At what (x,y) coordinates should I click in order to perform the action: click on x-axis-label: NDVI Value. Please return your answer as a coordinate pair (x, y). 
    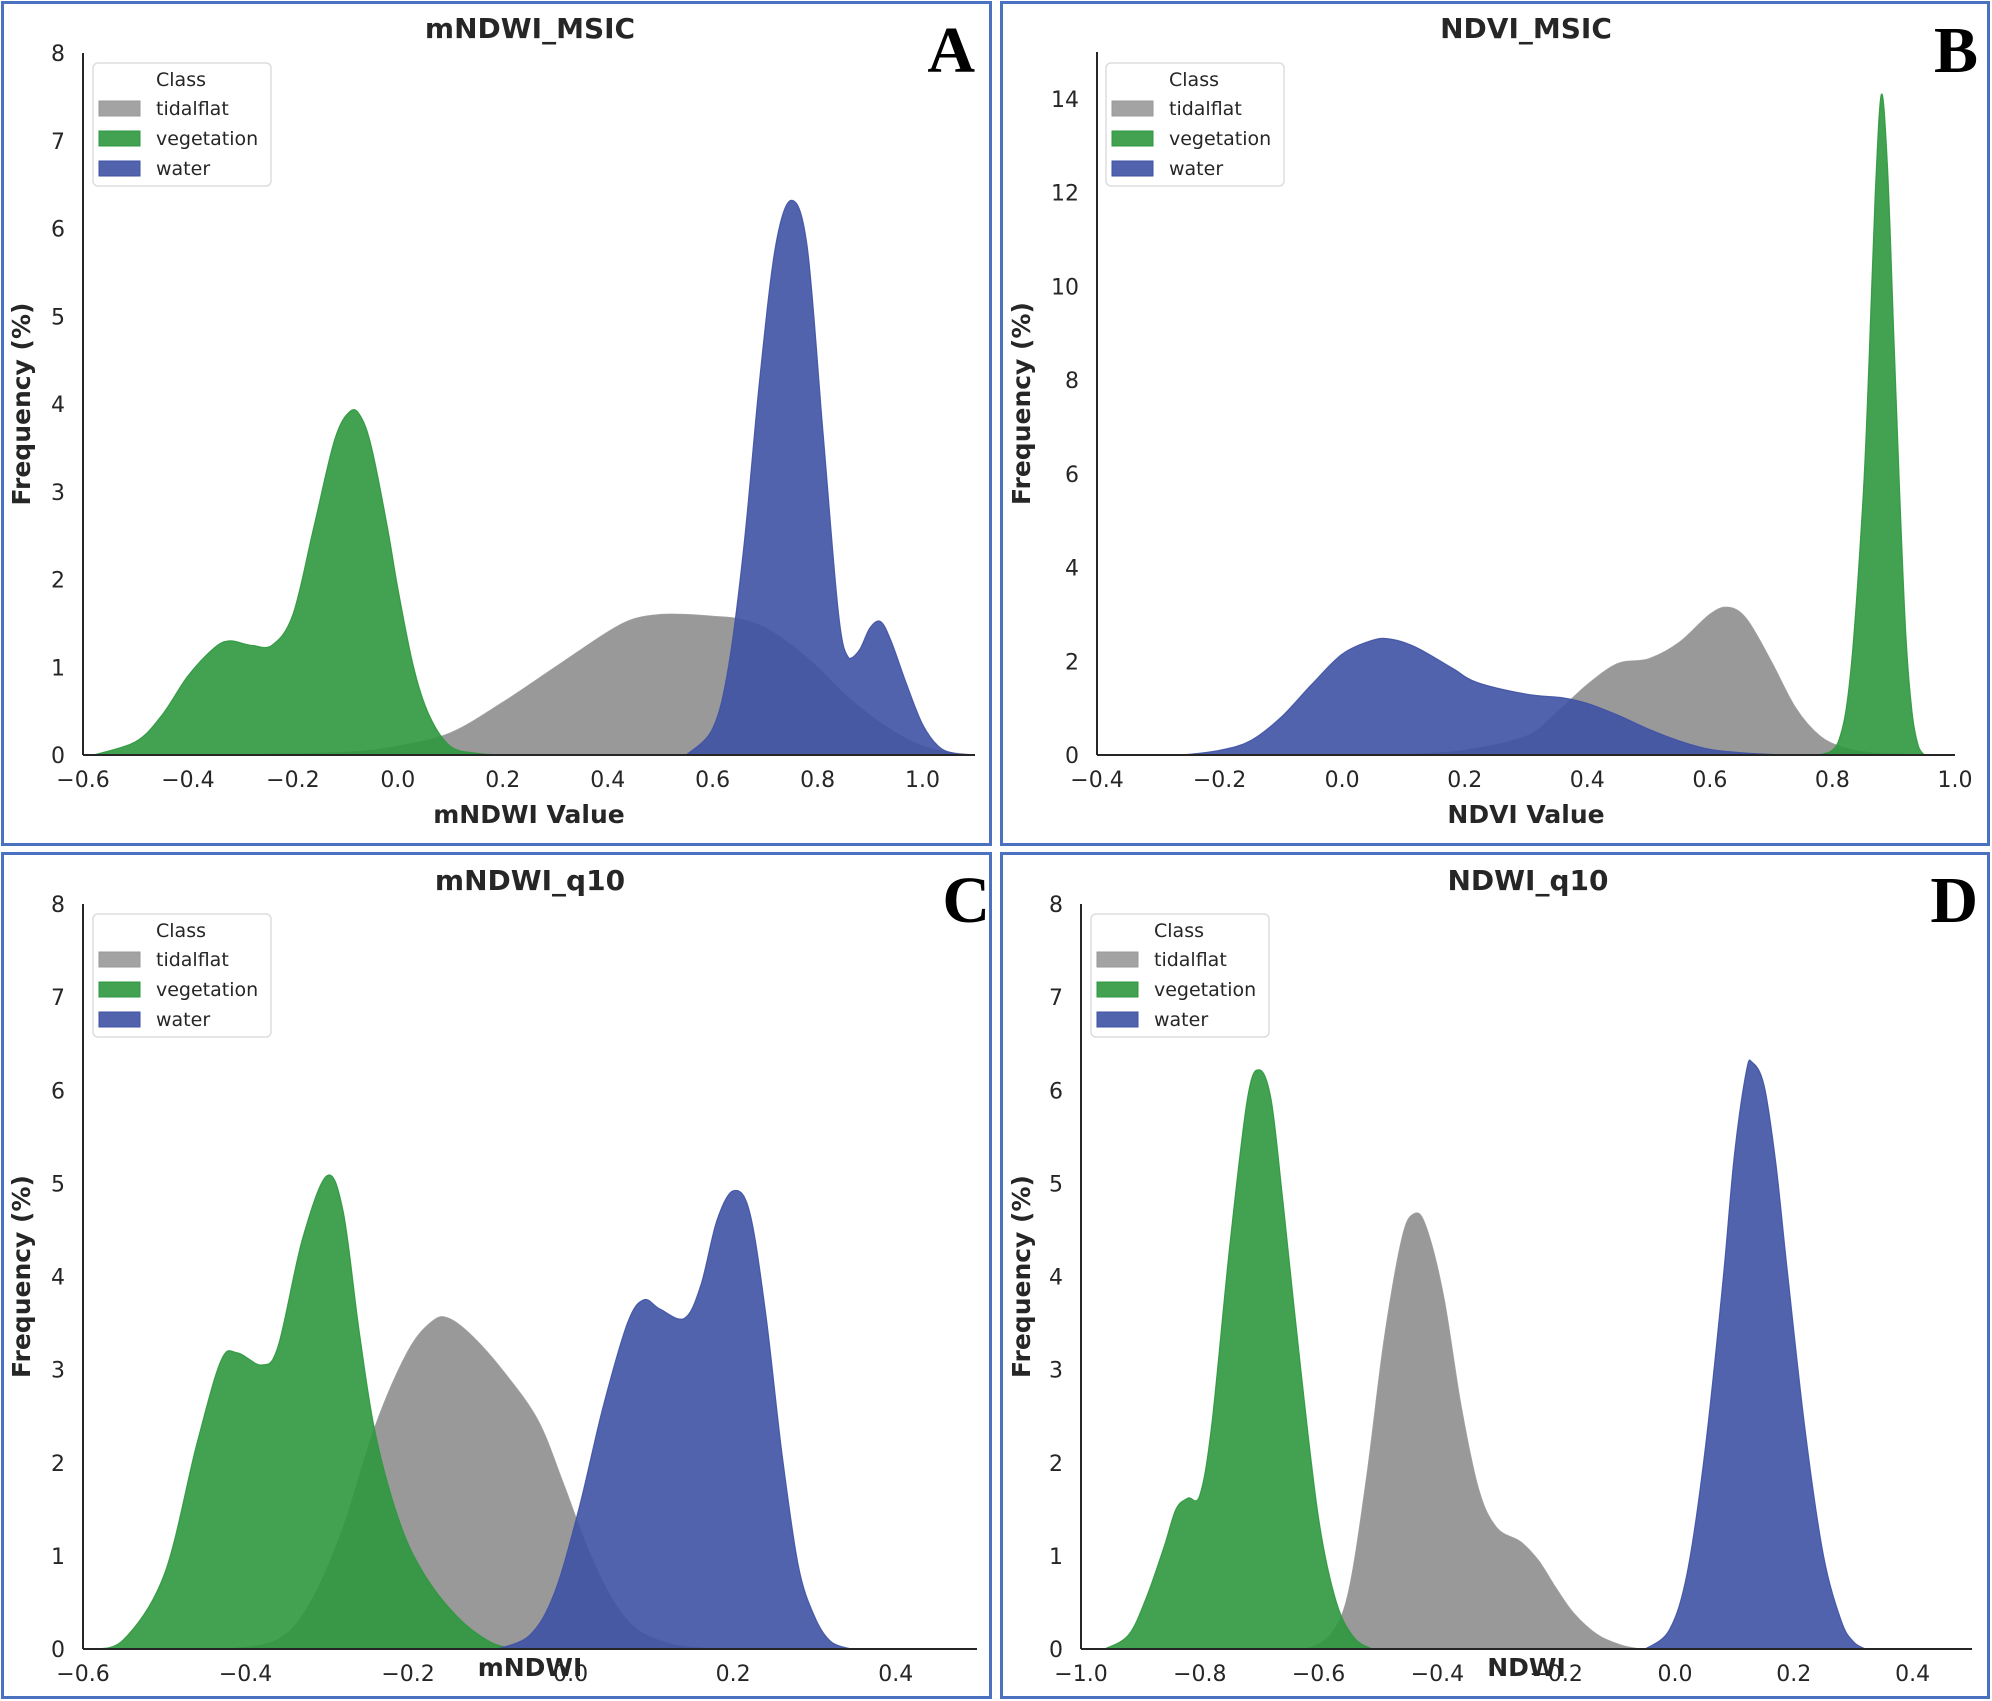
    Looking at the image, I should click on (1525, 814).